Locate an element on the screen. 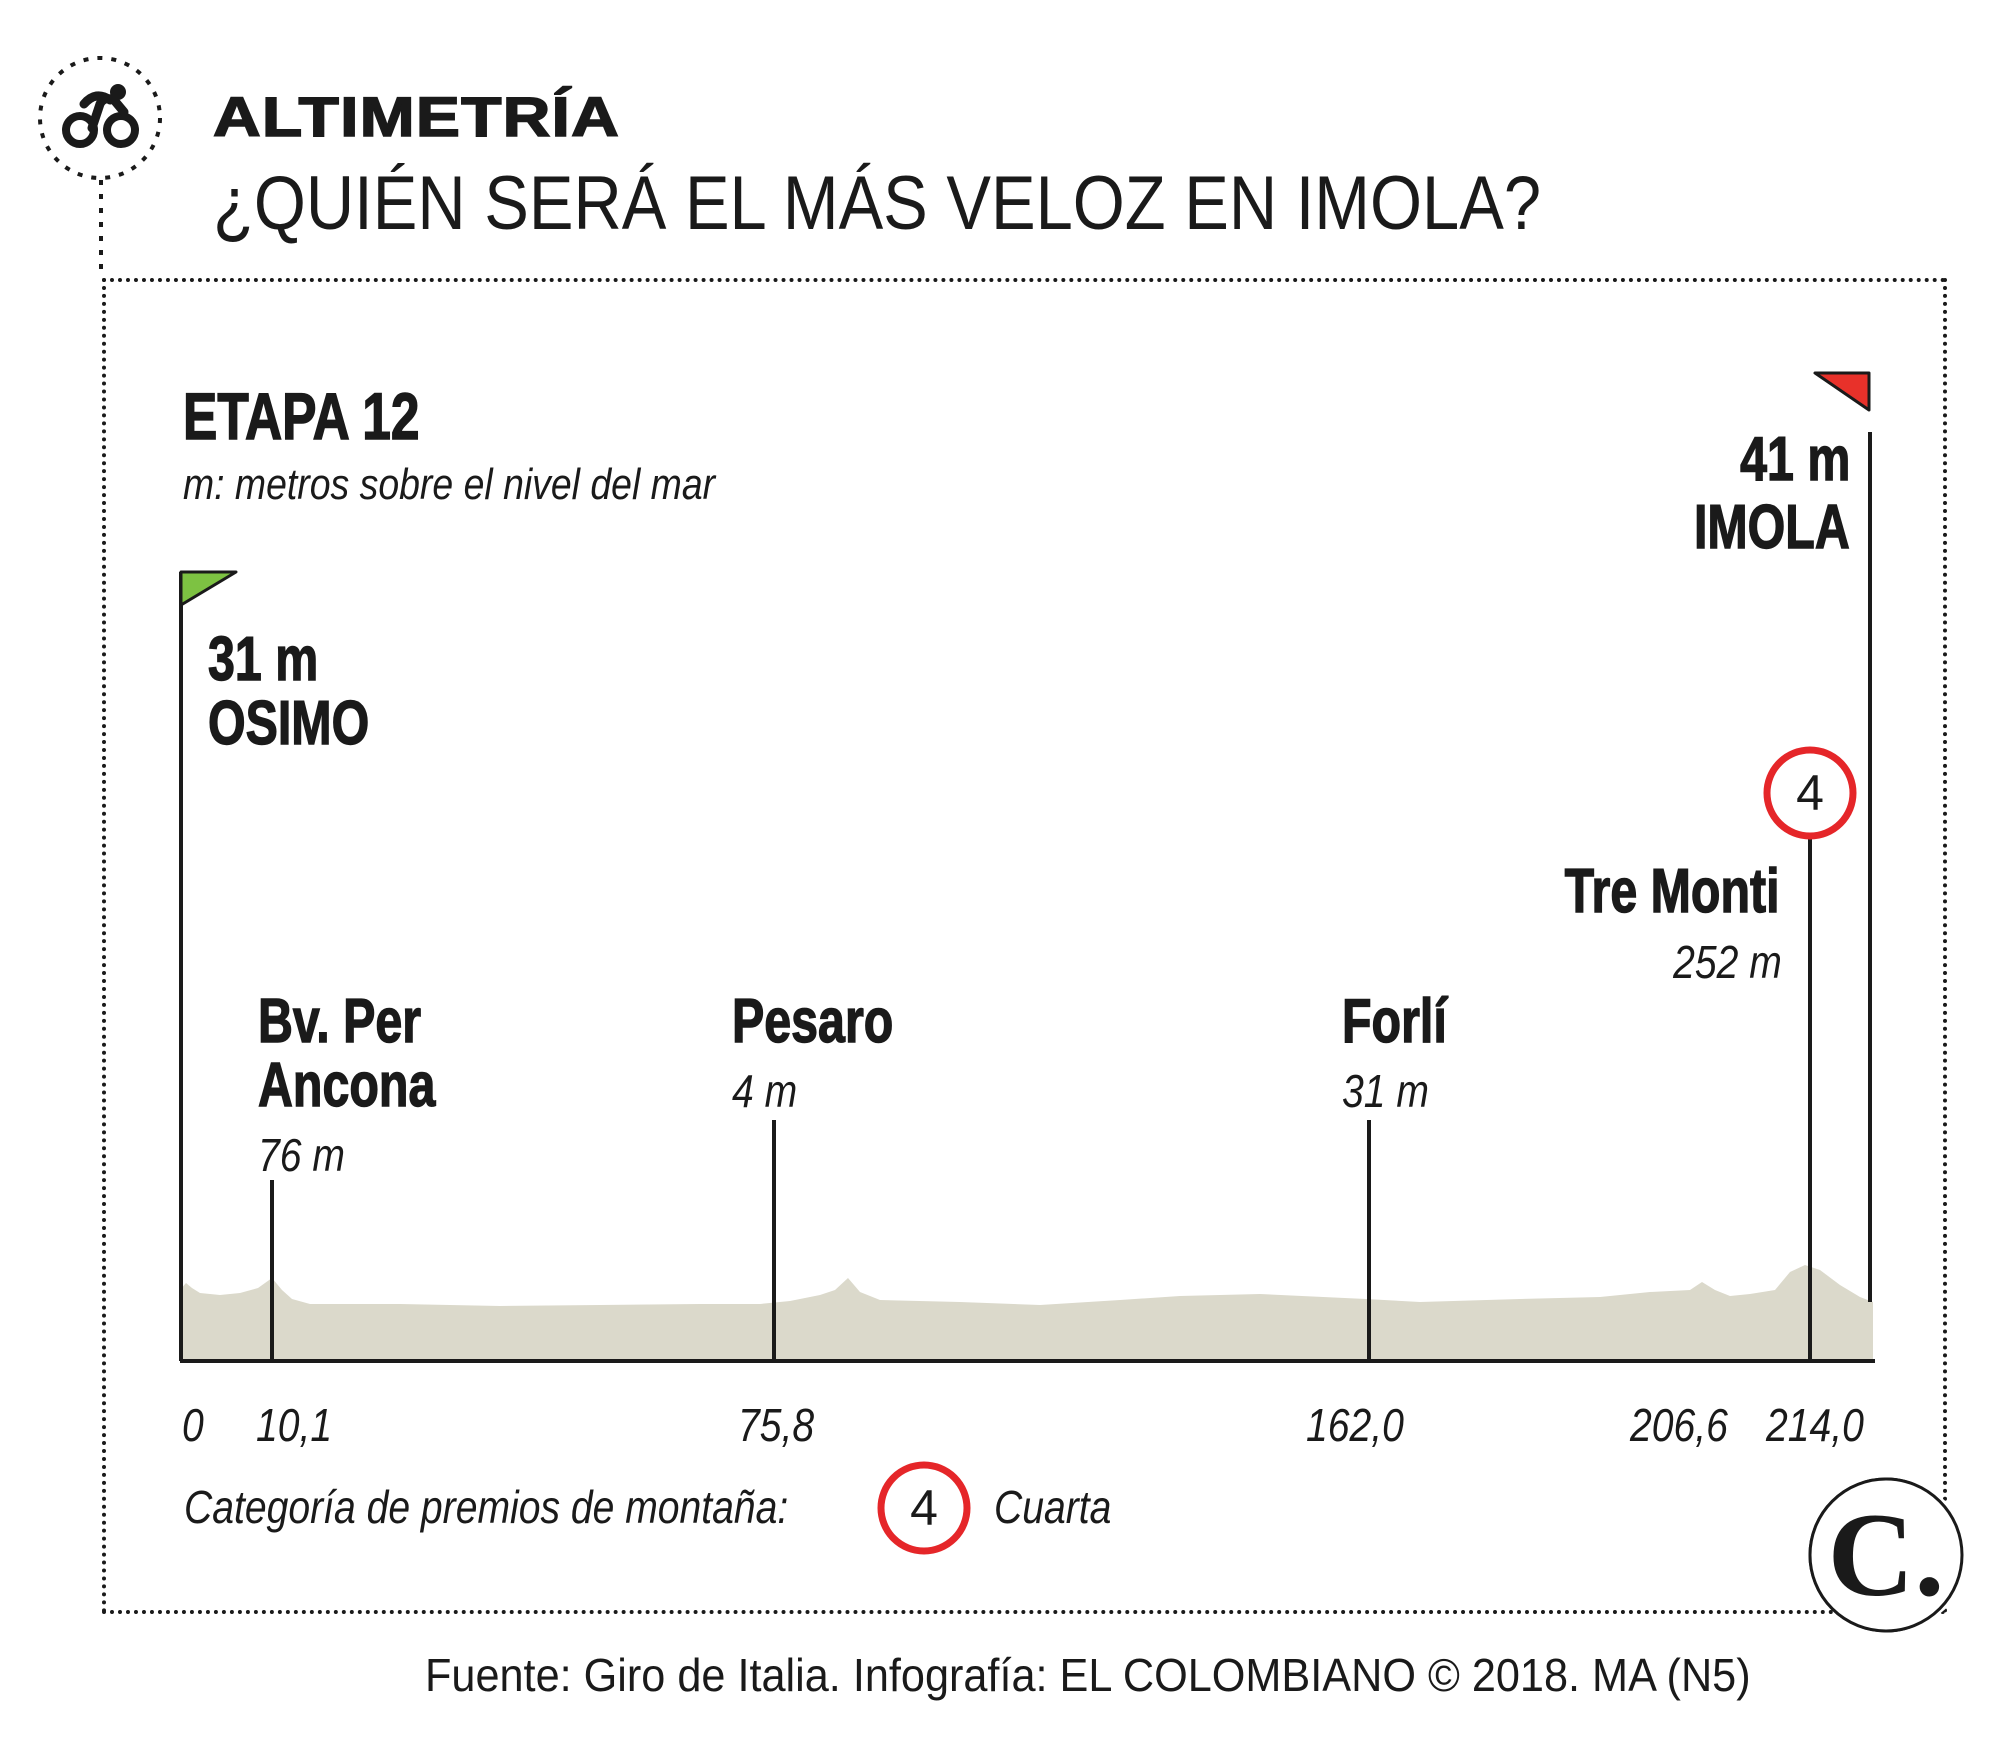  legend-category-number: 4 is located at coordinates (924, 1508).